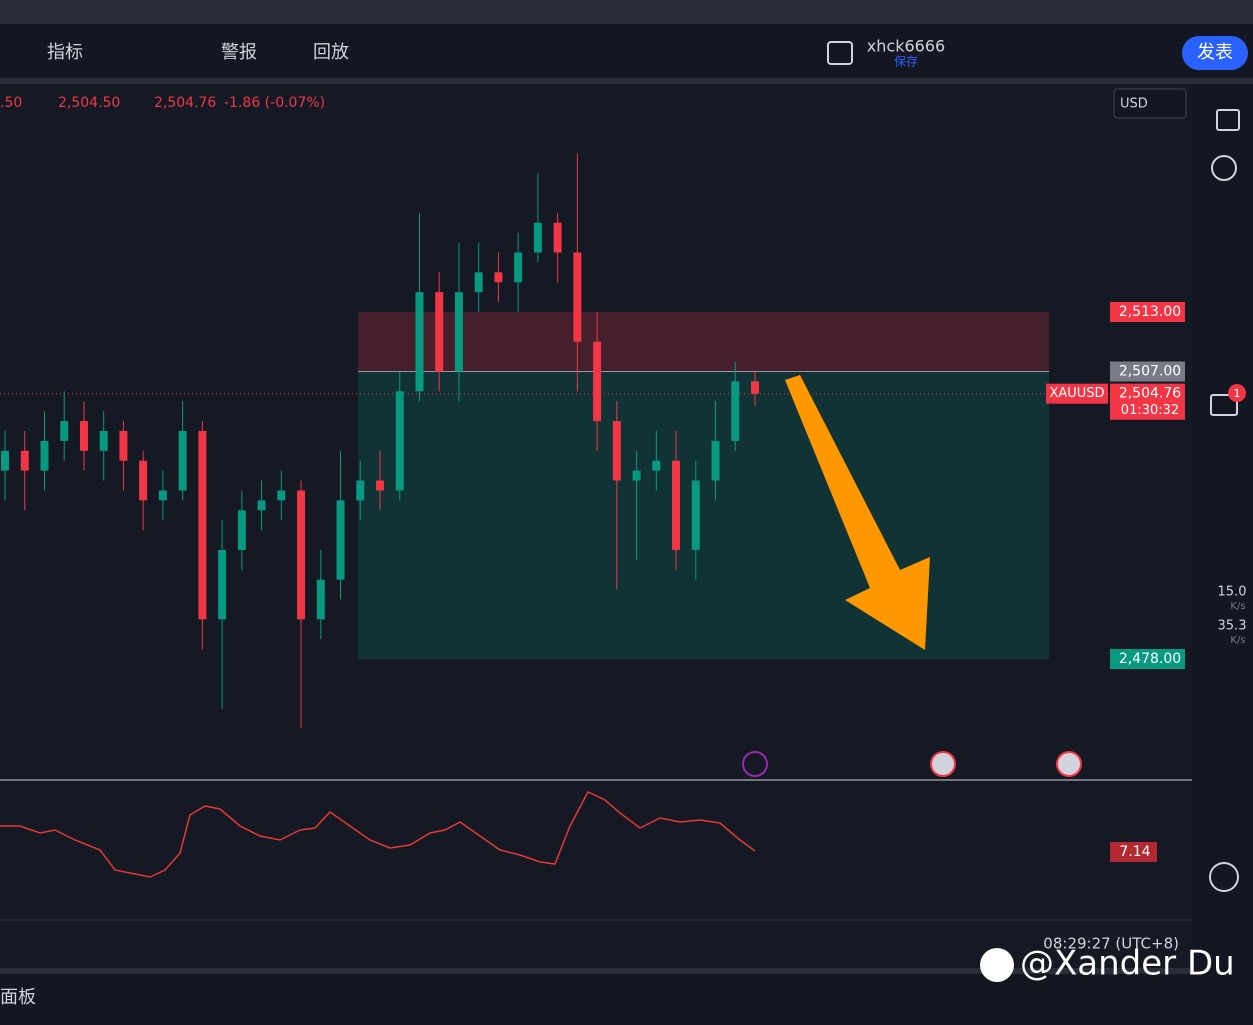 Image resolution: width=1253 pixels, height=1025 pixels. I want to click on badge, so click(1237, 393).